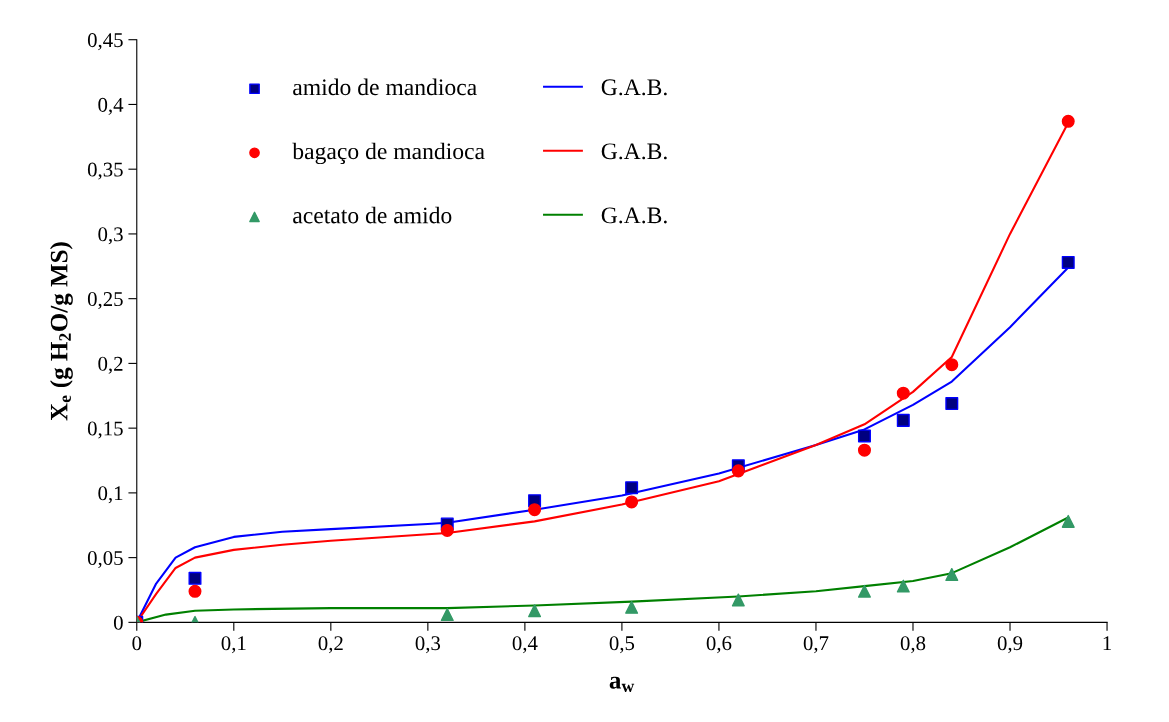  Describe the element at coordinates (110, 495) in the screenshot. I see `y-tick-label: 0,1` at that location.